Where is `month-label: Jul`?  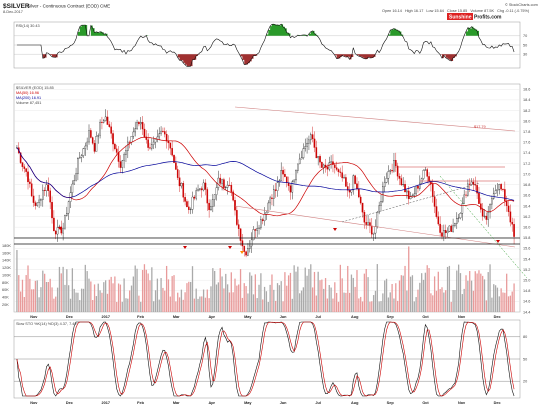 month-label: Jul is located at coordinates (318, 403).